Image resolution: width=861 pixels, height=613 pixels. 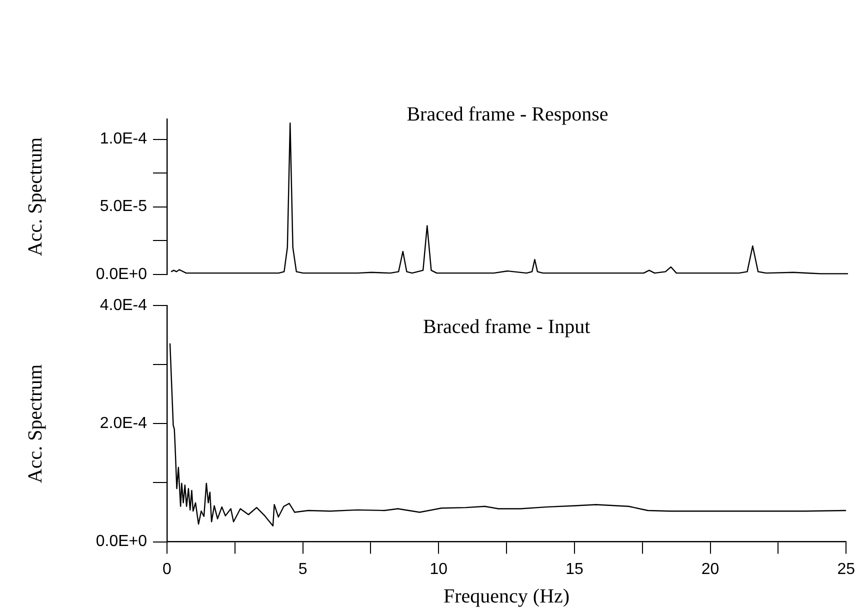 What do you see at coordinates (575, 569) in the screenshot?
I see `x-tick-label: 15` at bounding box center [575, 569].